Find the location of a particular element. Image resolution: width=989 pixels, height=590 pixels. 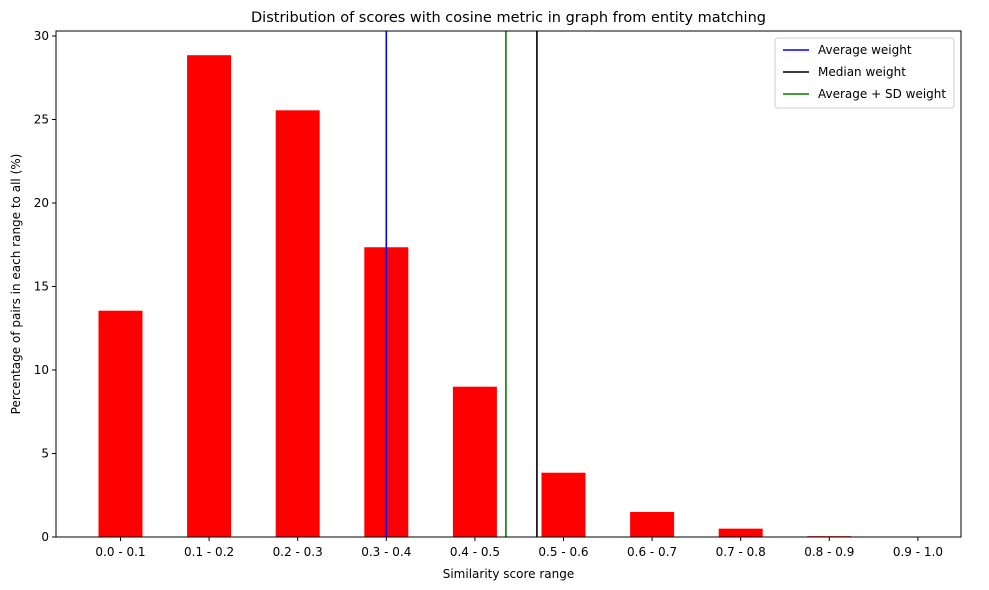

legend-box is located at coordinates (864, 73).